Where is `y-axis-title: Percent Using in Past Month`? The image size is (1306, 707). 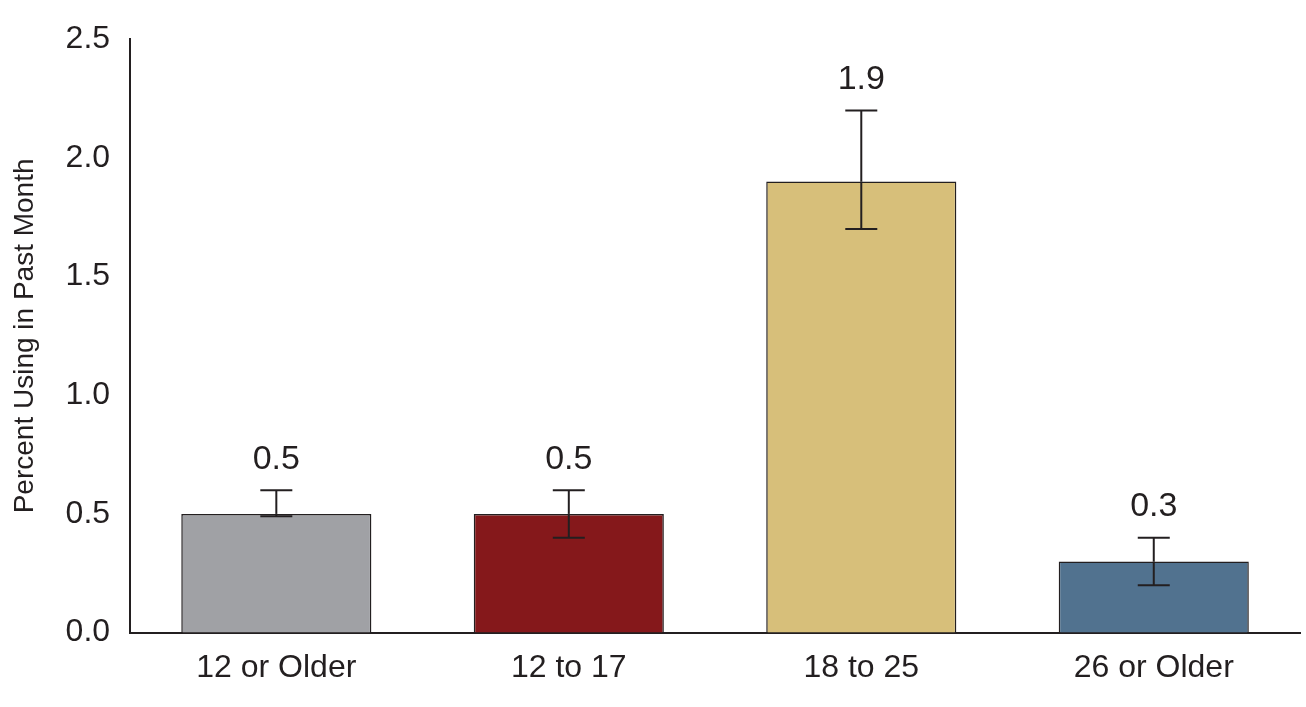 y-axis-title: Percent Using in Past Month is located at coordinates (23, 336).